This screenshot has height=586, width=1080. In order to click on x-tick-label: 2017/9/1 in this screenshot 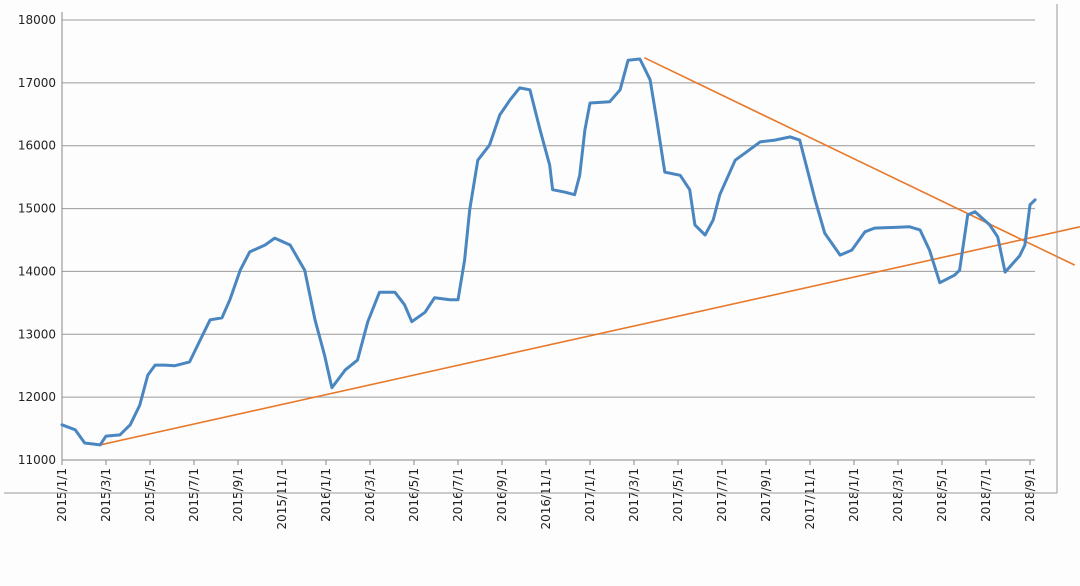, I will do `click(766, 495)`.